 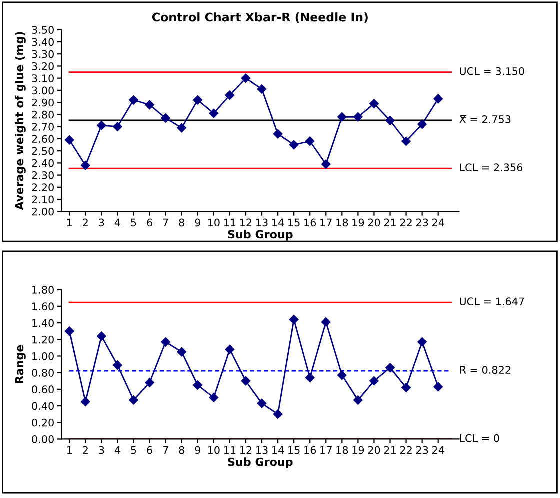 I want to click on y-tick-label: 2.00, so click(x=43, y=212).